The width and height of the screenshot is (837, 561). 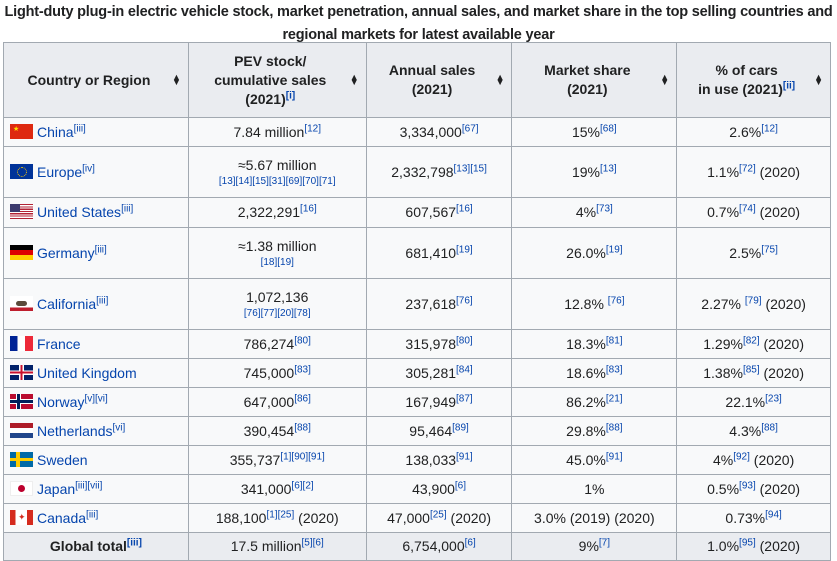 I want to click on citation-link: [79], so click(x=753, y=300).